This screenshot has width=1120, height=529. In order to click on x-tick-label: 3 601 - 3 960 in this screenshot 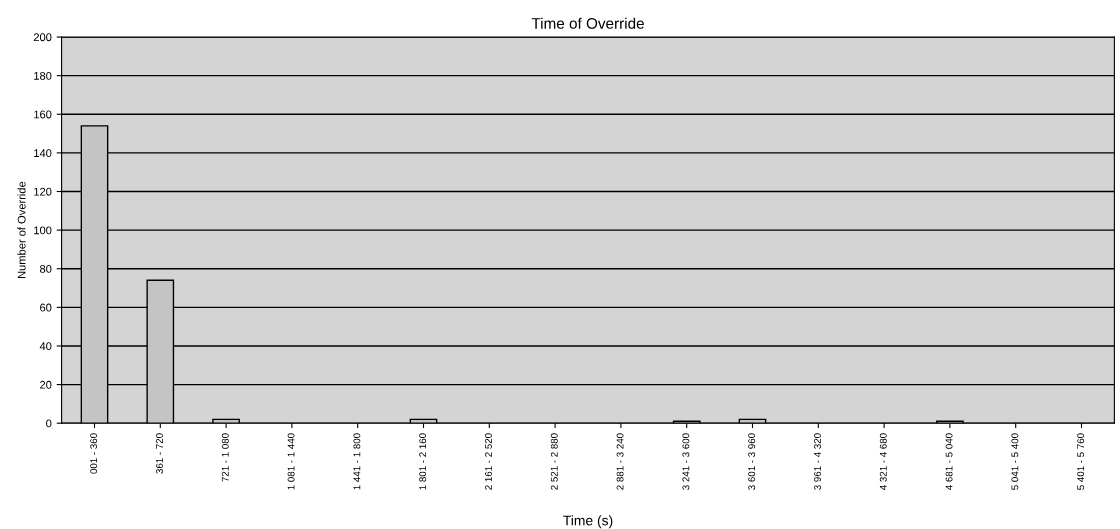, I will do `click(752, 461)`.